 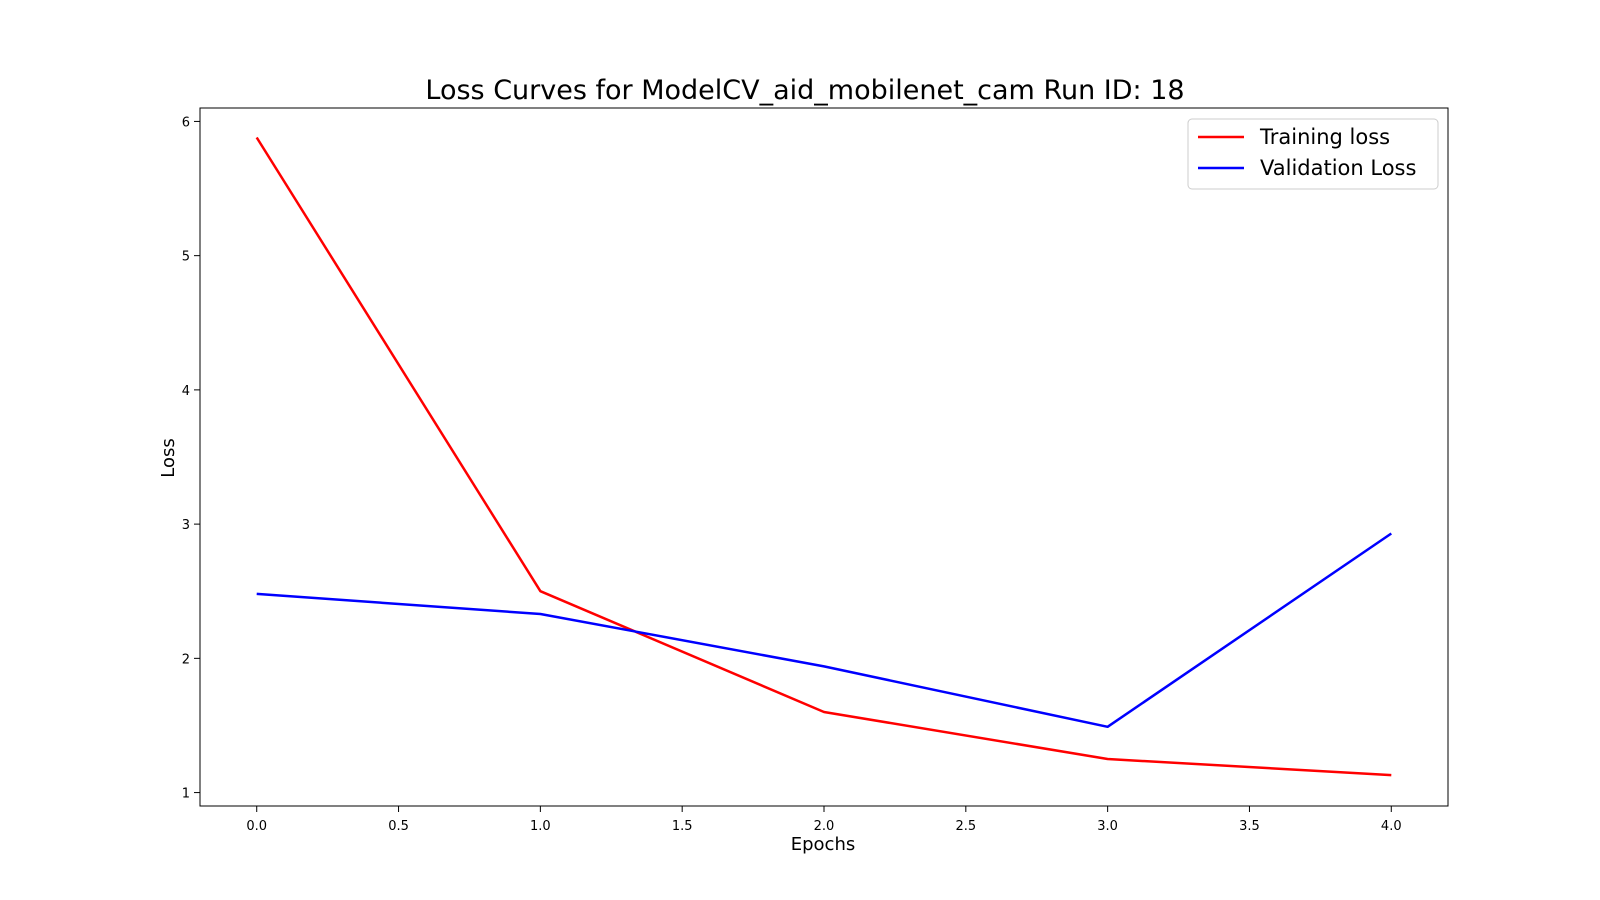 What do you see at coordinates (1391, 826) in the screenshot?
I see `x-tick-label: 4.0` at bounding box center [1391, 826].